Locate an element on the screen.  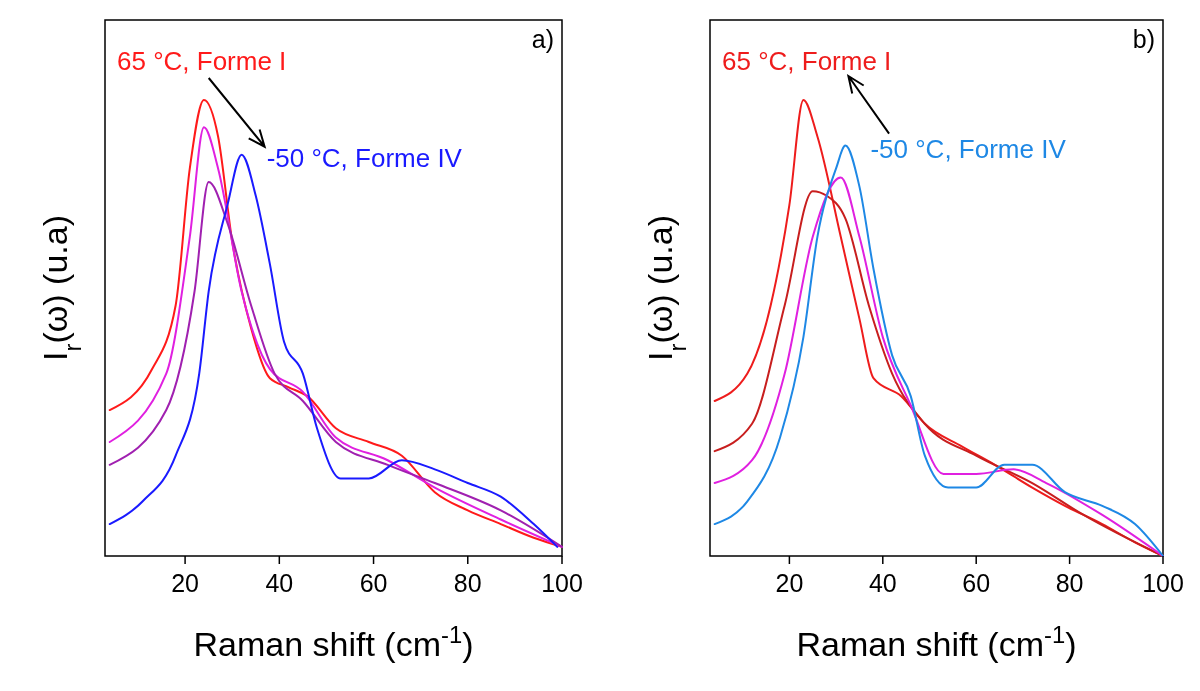
chart-title: b) is located at coordinates (1143, 39).